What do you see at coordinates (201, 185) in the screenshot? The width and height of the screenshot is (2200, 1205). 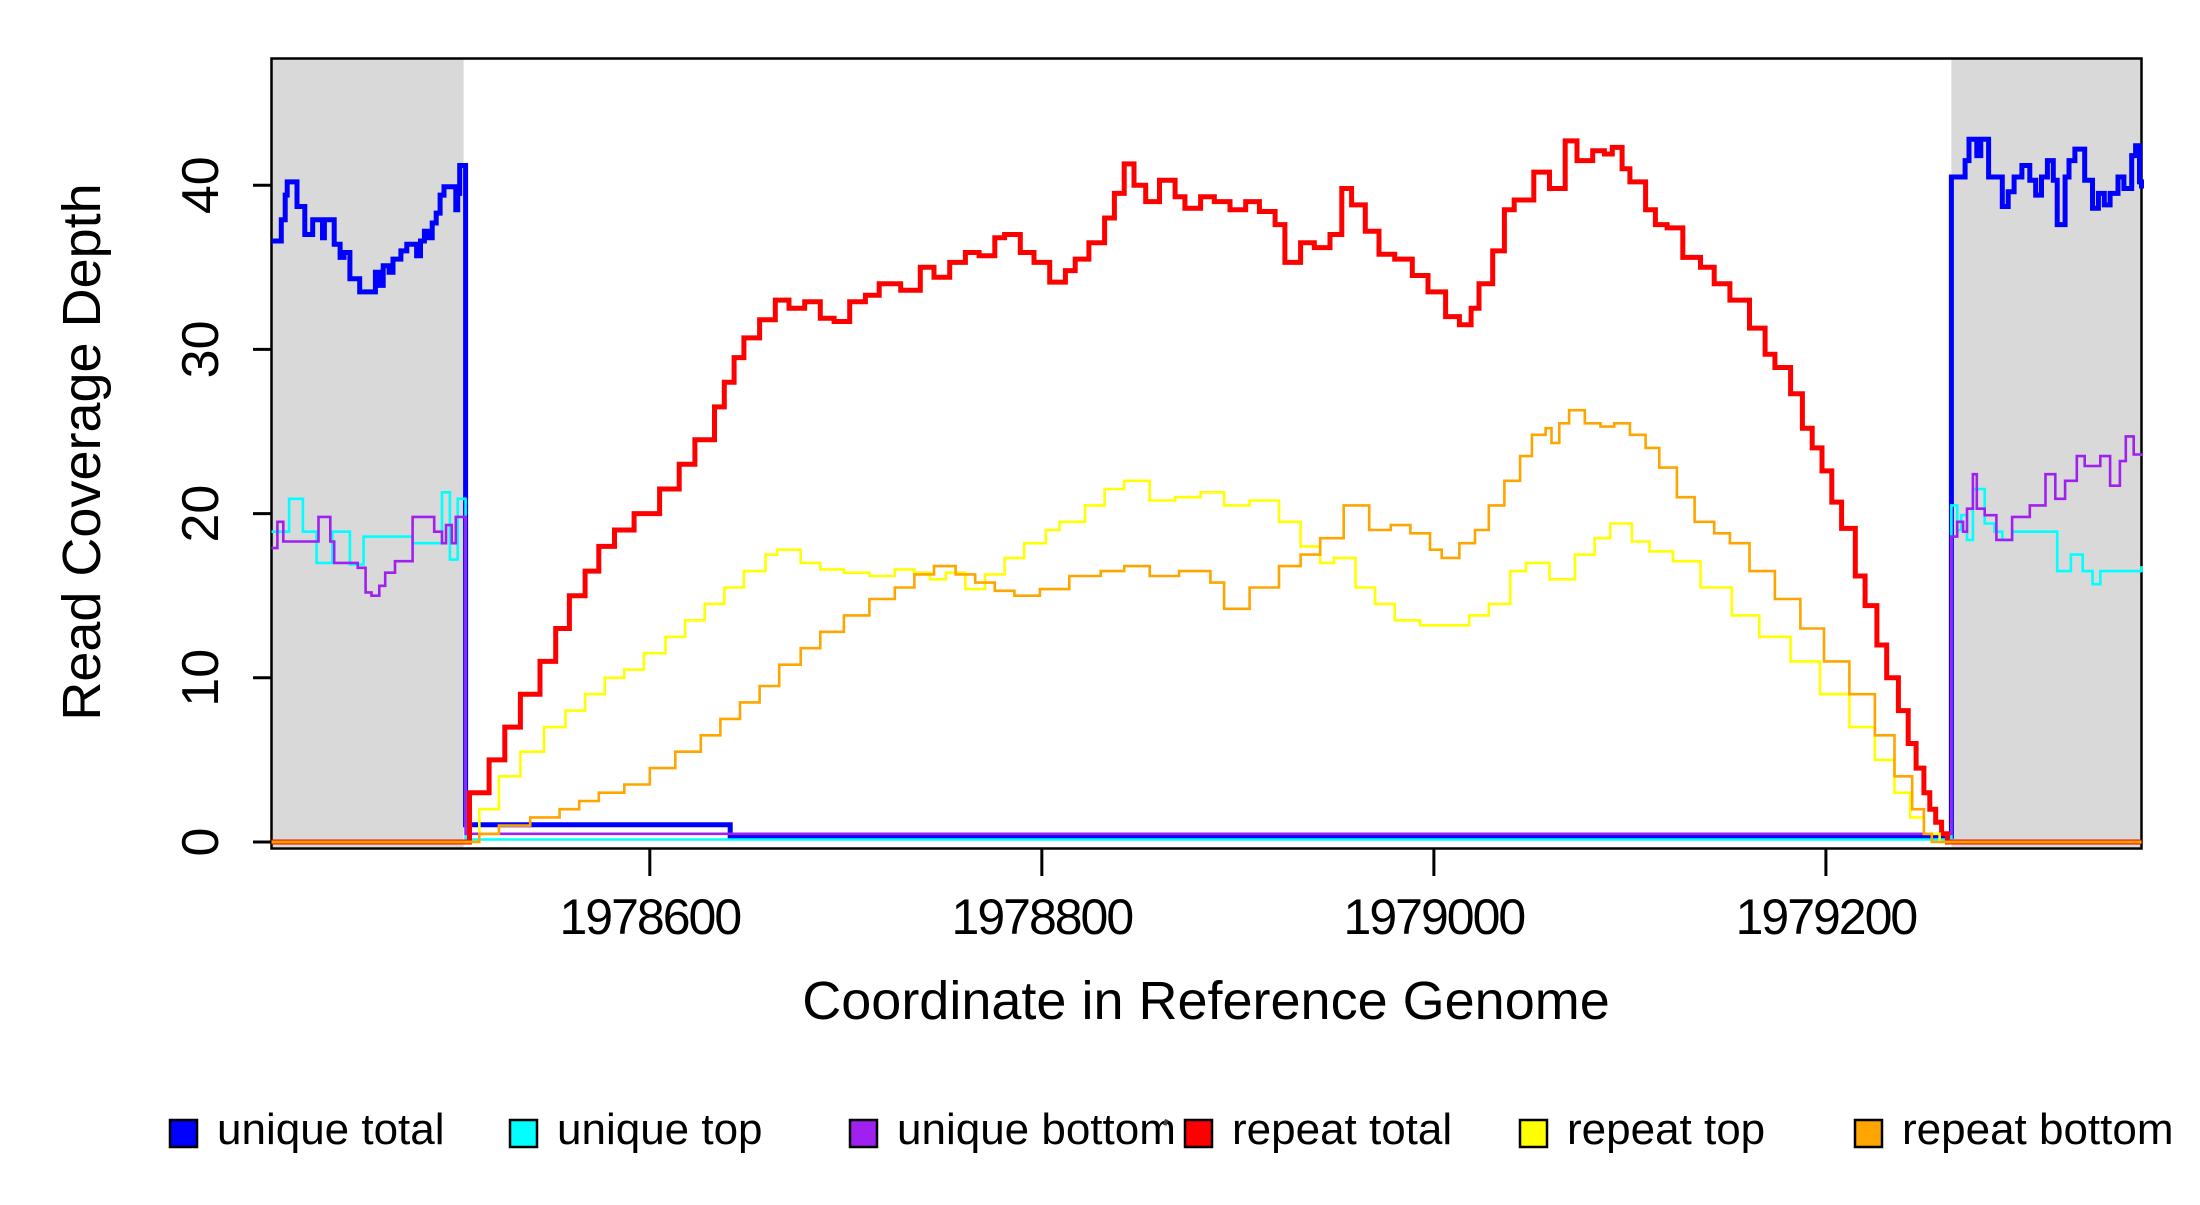 I see `y-tick-label: 40` at bounding box center [201, 185].